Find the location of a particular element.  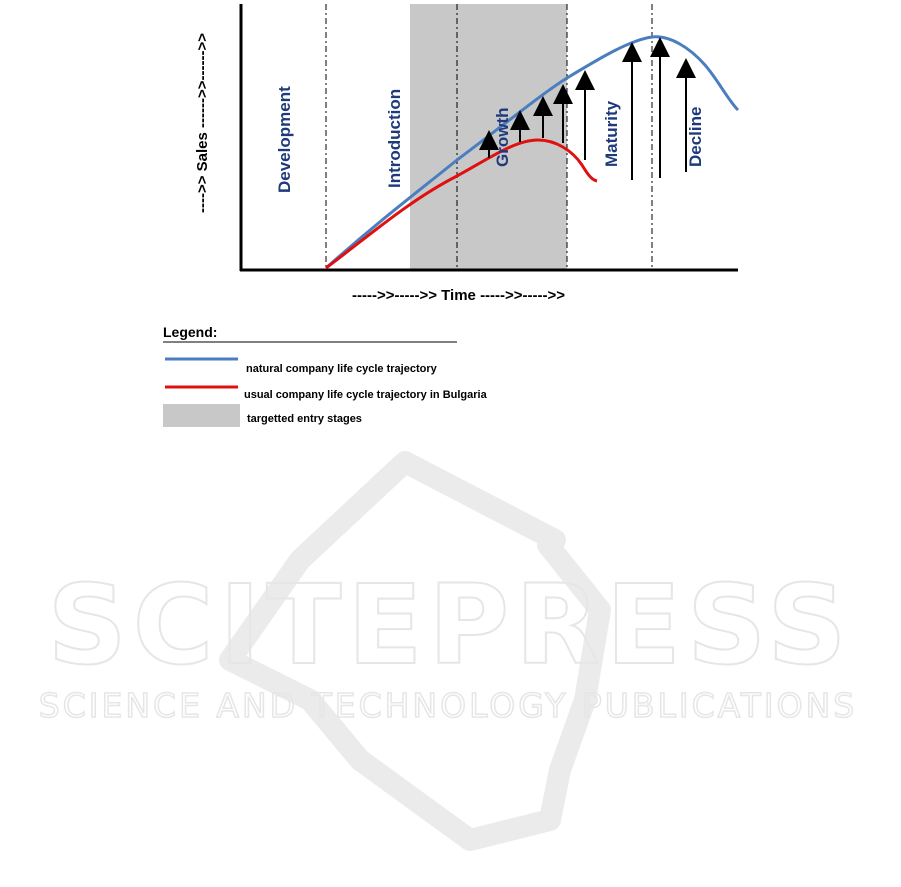

stage-label-introduction: Introduction is located at coordinates (394, 138).